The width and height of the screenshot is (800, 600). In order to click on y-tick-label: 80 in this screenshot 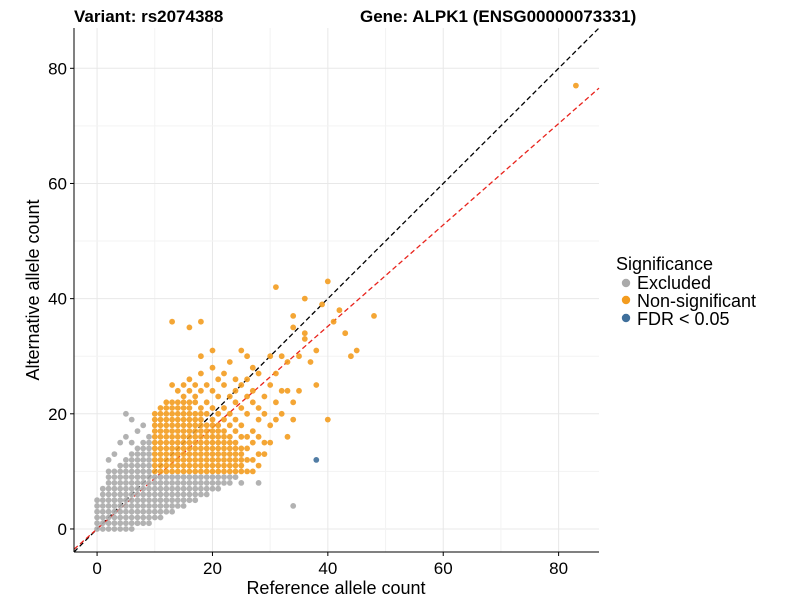, I will do `click(57, 68)`.